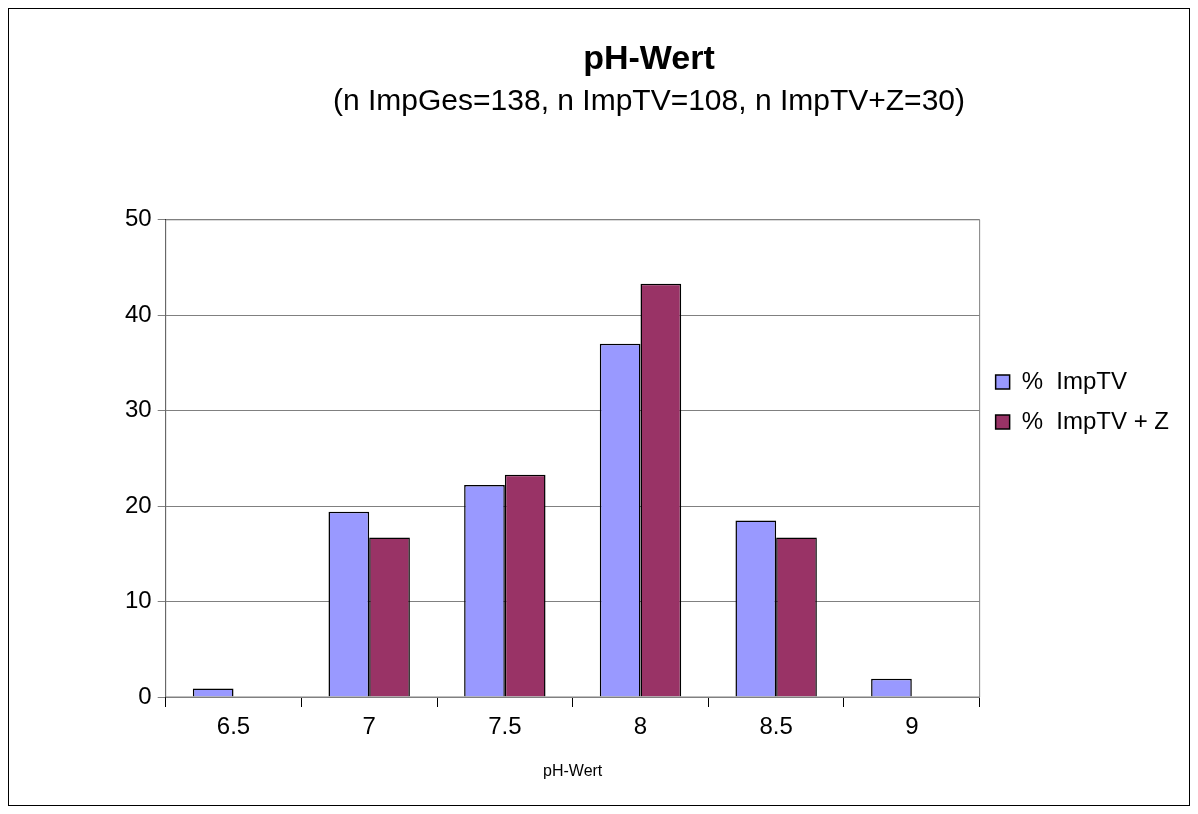 This screenshot has height=814, width=1198. I want to click on x-tick-label: 7, so click(369, 726).